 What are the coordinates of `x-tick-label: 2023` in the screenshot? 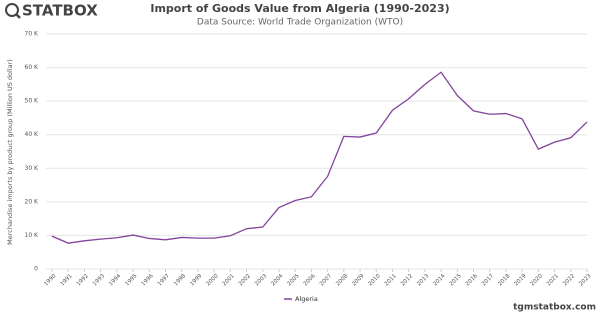 It's located at (585, 280).